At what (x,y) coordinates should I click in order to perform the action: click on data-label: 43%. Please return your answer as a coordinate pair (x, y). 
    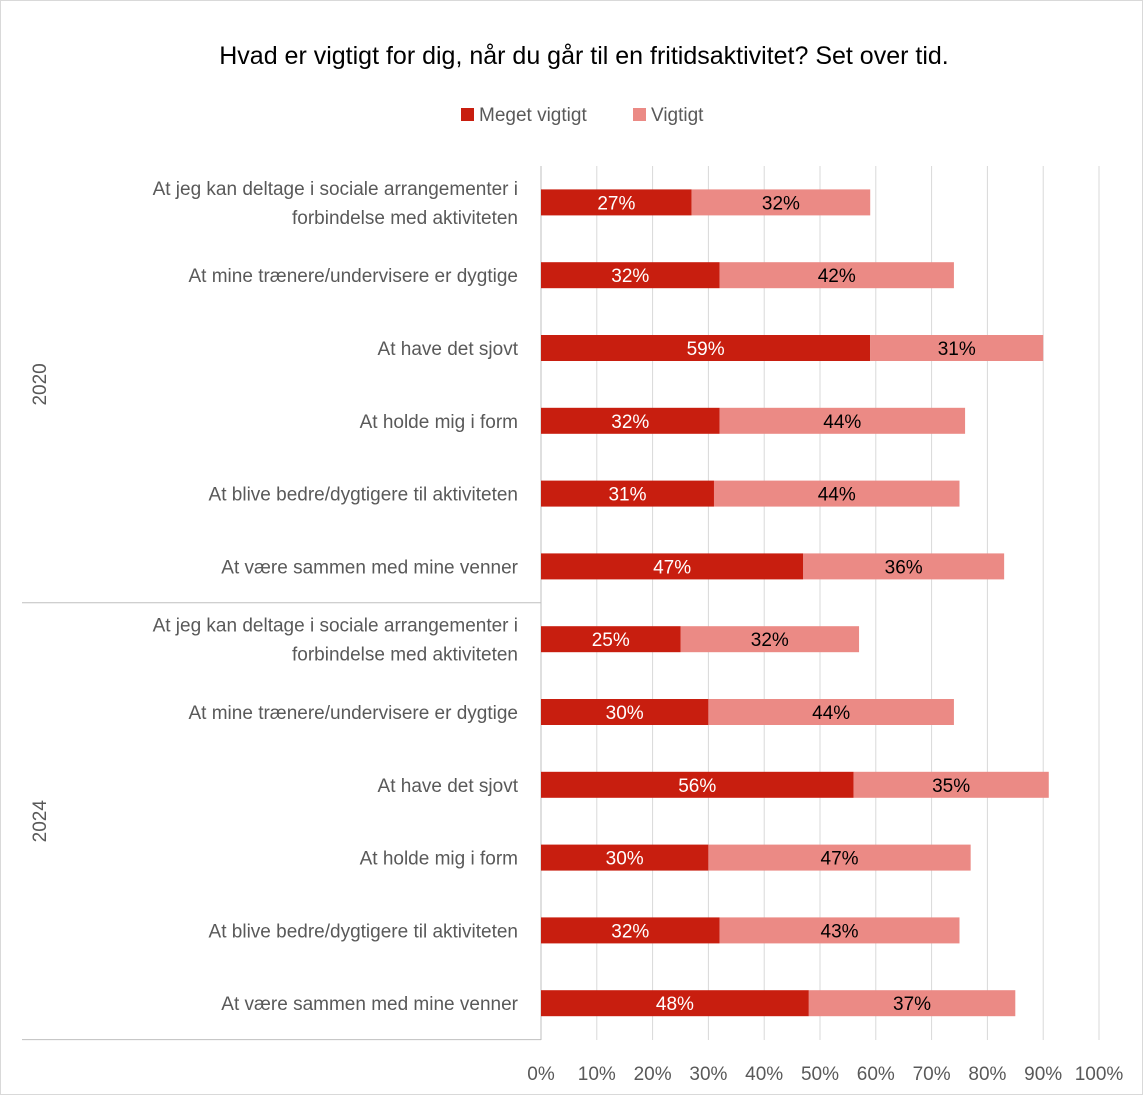
    Looking at the image, I should click on (840, 931).